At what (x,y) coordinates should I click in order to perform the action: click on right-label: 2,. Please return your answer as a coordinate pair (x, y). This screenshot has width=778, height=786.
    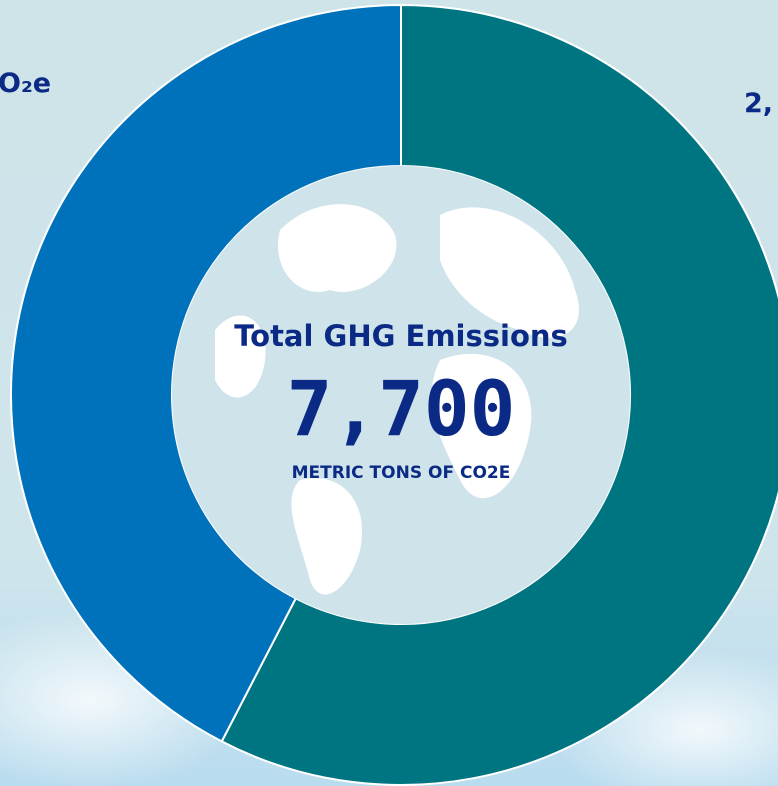
    Looking at the image, I should click on (758, 103).